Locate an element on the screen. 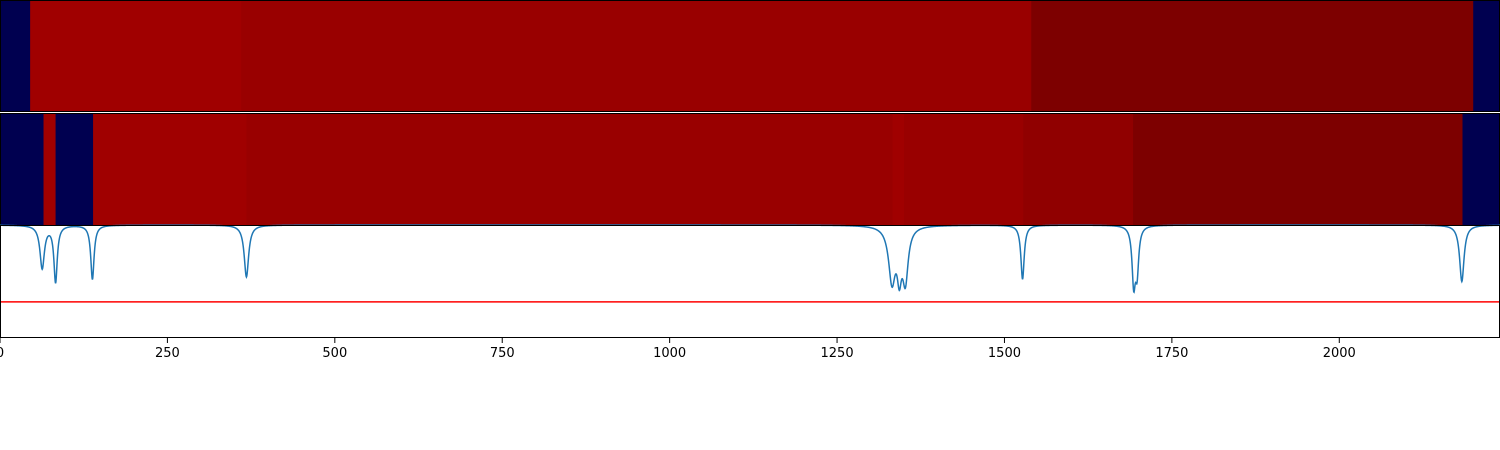  x-tick-label: 750 is located at coordinates (502, 353).